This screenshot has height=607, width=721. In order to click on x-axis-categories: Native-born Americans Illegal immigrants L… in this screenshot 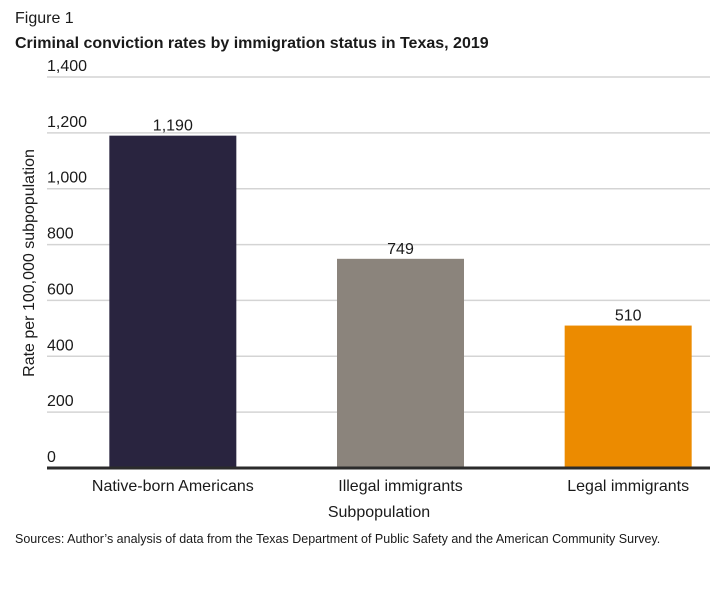, I will do `click(390, 486)`.